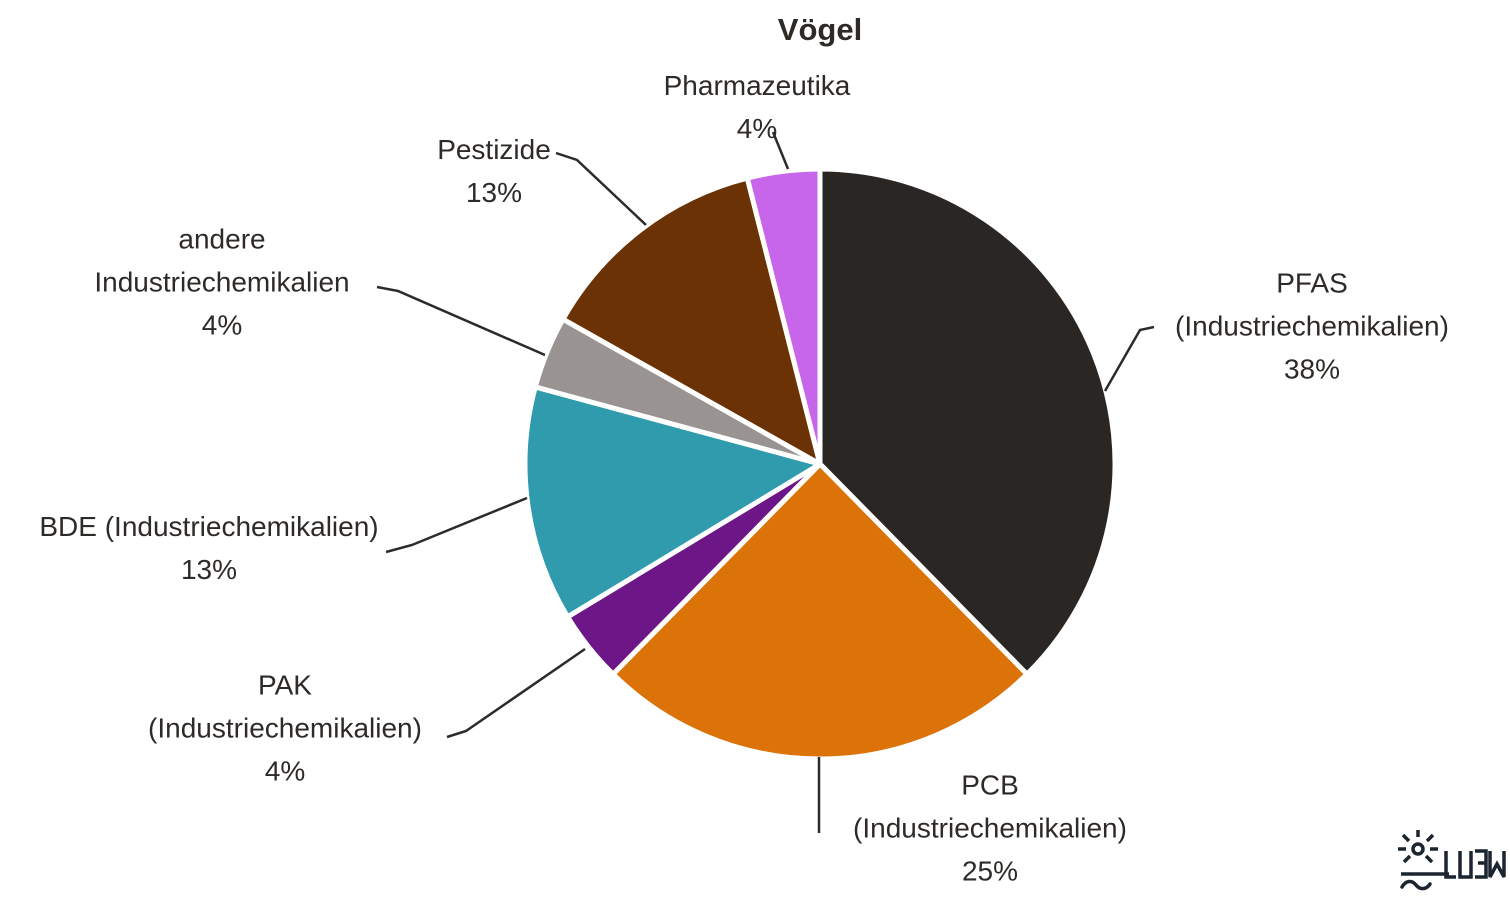 The height and width of the screenshot is (901, 1510). What do you see at coordinates (494, 171) in the screenshot?
I see `slice-label-pestizide: Pestizide 13%` at bounding box center [494, 171].